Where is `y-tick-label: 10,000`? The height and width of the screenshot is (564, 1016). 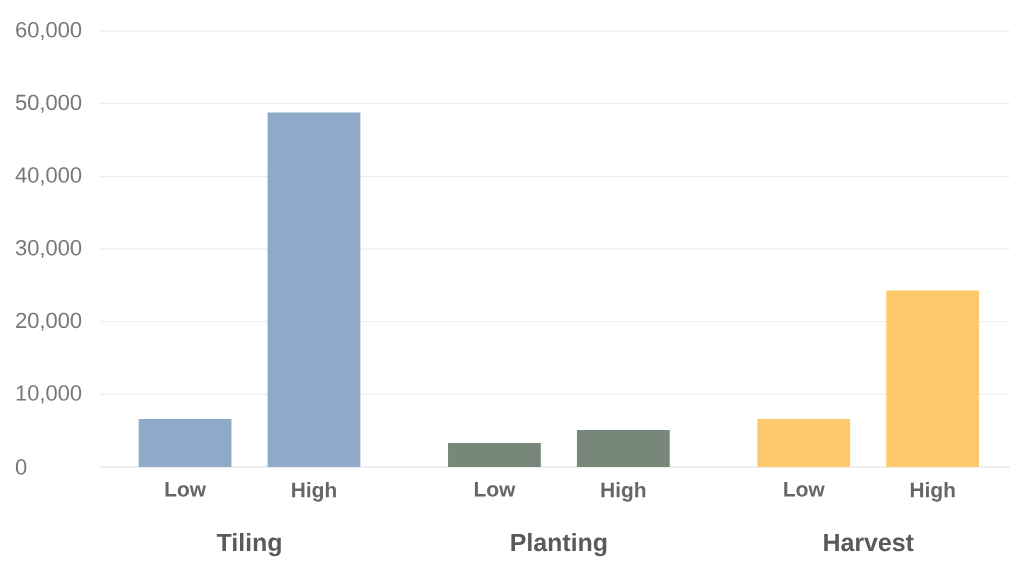
y-tick-label: 10,000 is located at coordinates (49, 394).